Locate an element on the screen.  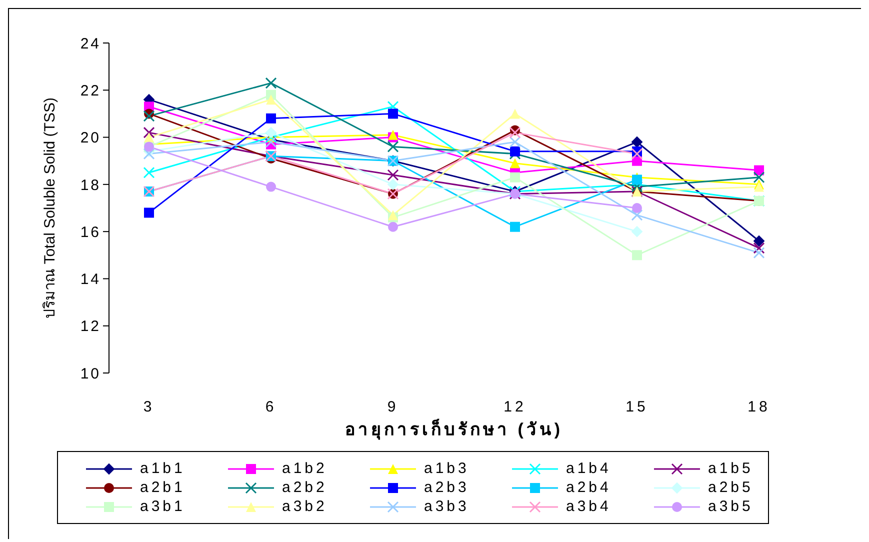
x-tick-label: 6 is located at coordinates (271, 407).